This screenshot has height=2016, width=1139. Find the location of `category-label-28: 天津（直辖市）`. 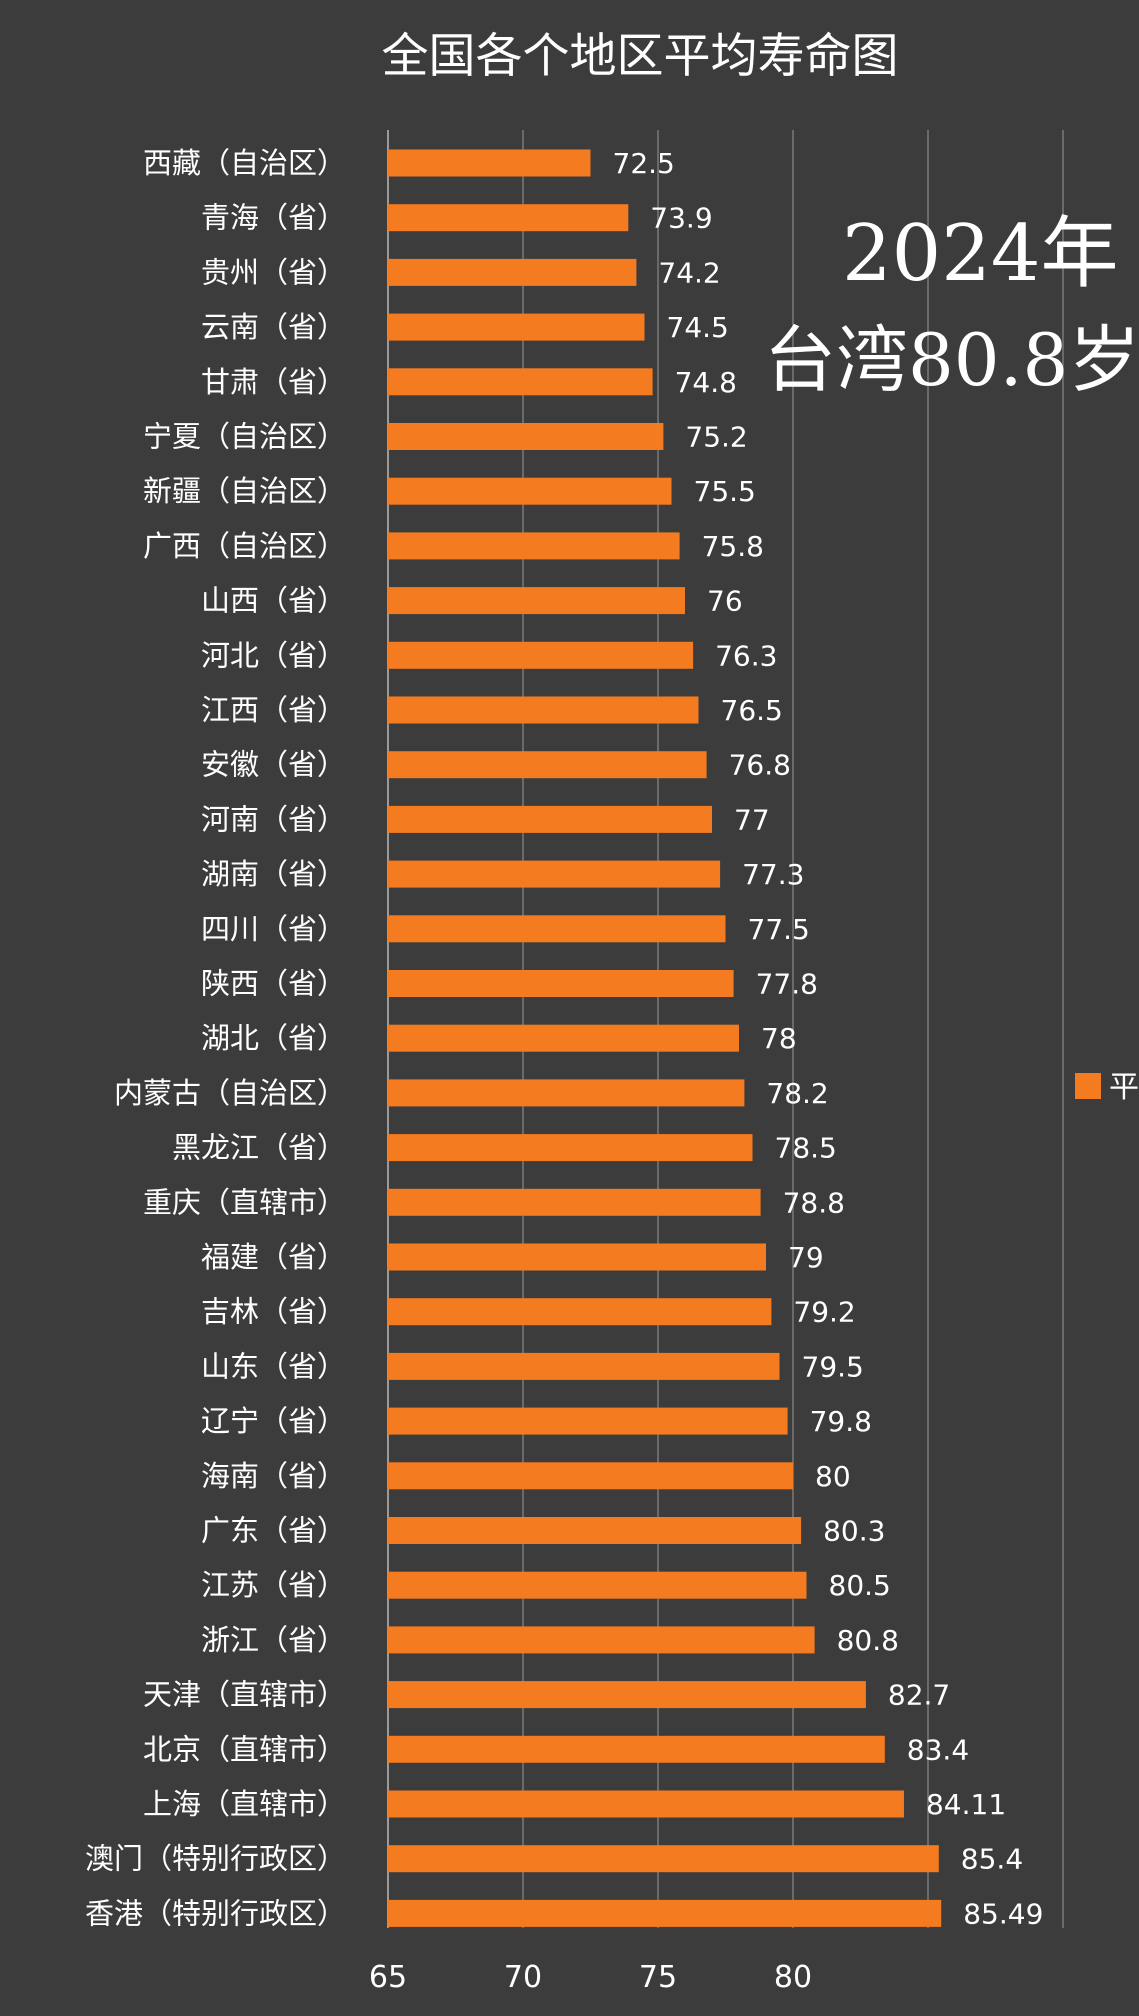

category-label-28: 天津（直辖市） is located at coordinates (244, 1695).